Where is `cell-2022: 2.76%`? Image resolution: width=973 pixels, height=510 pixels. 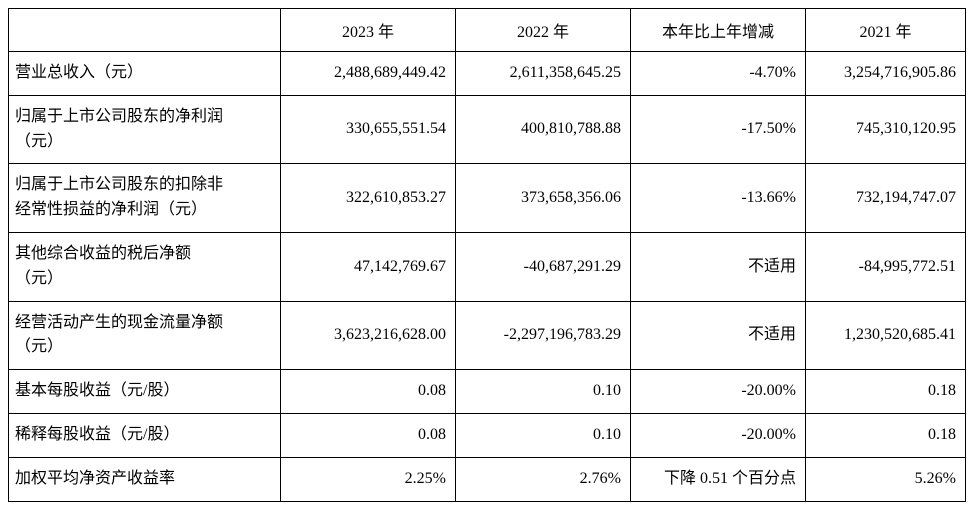 cell-2022: 2.76% is located at coordinates (543, 479).